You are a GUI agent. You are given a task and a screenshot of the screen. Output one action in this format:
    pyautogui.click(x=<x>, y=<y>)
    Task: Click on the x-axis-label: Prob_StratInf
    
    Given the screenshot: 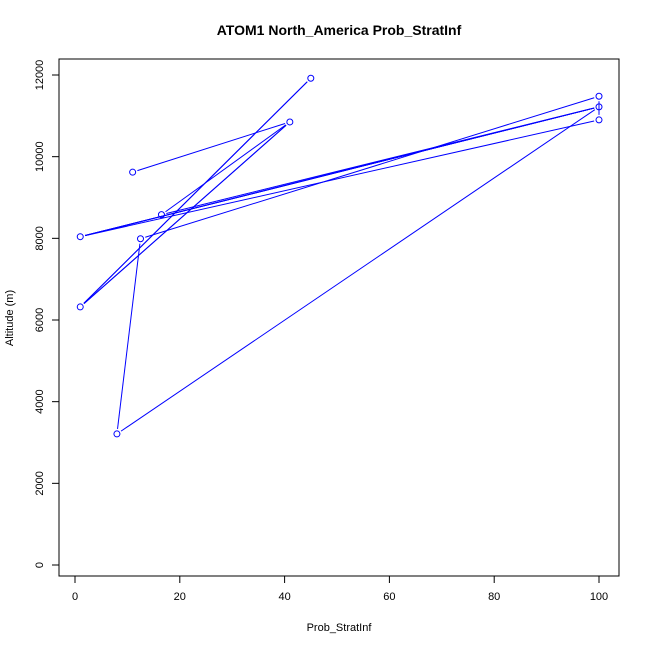 What is the action you would take?
    pyautogui.click(x=340, y=628)
    